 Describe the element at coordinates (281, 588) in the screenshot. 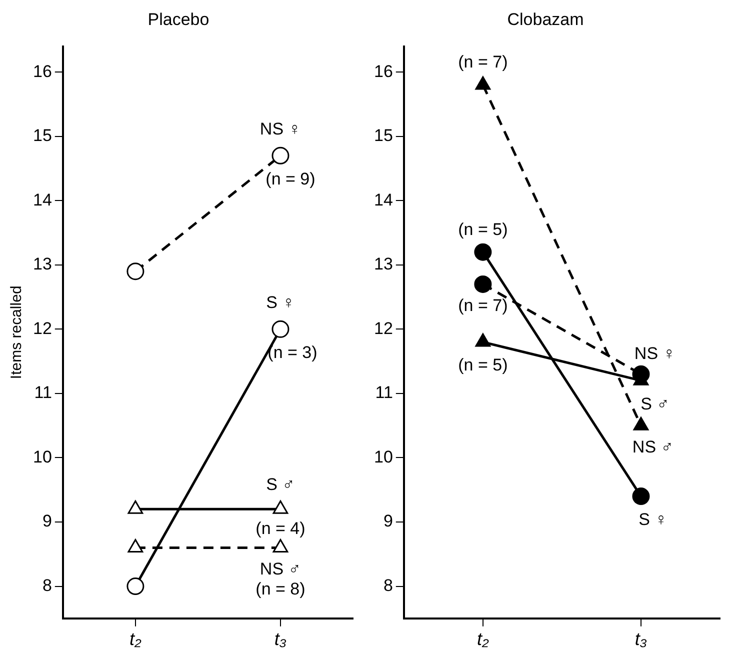

I see `annotation: (n = 8)` at that location.